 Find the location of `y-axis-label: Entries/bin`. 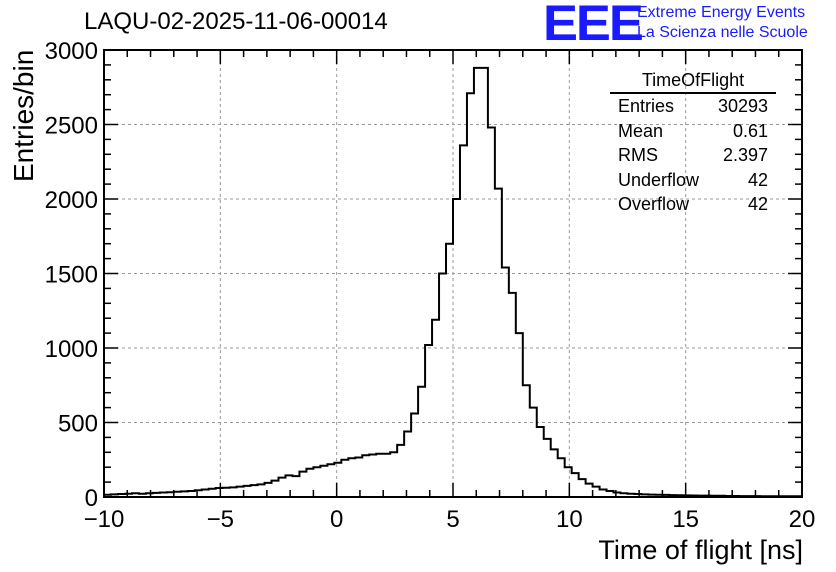

y-axis-label: Entries/bin is located at coordinates (23, 115).